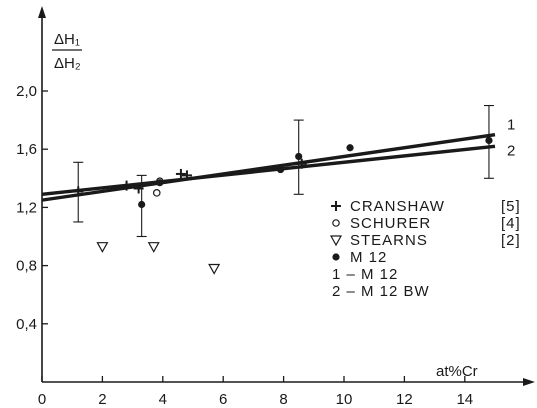 The image size is (537, 408). Describe the element at coordinates (511, 240) in the screenshot. I see `legend-ref-stearns: [2]` at that location.